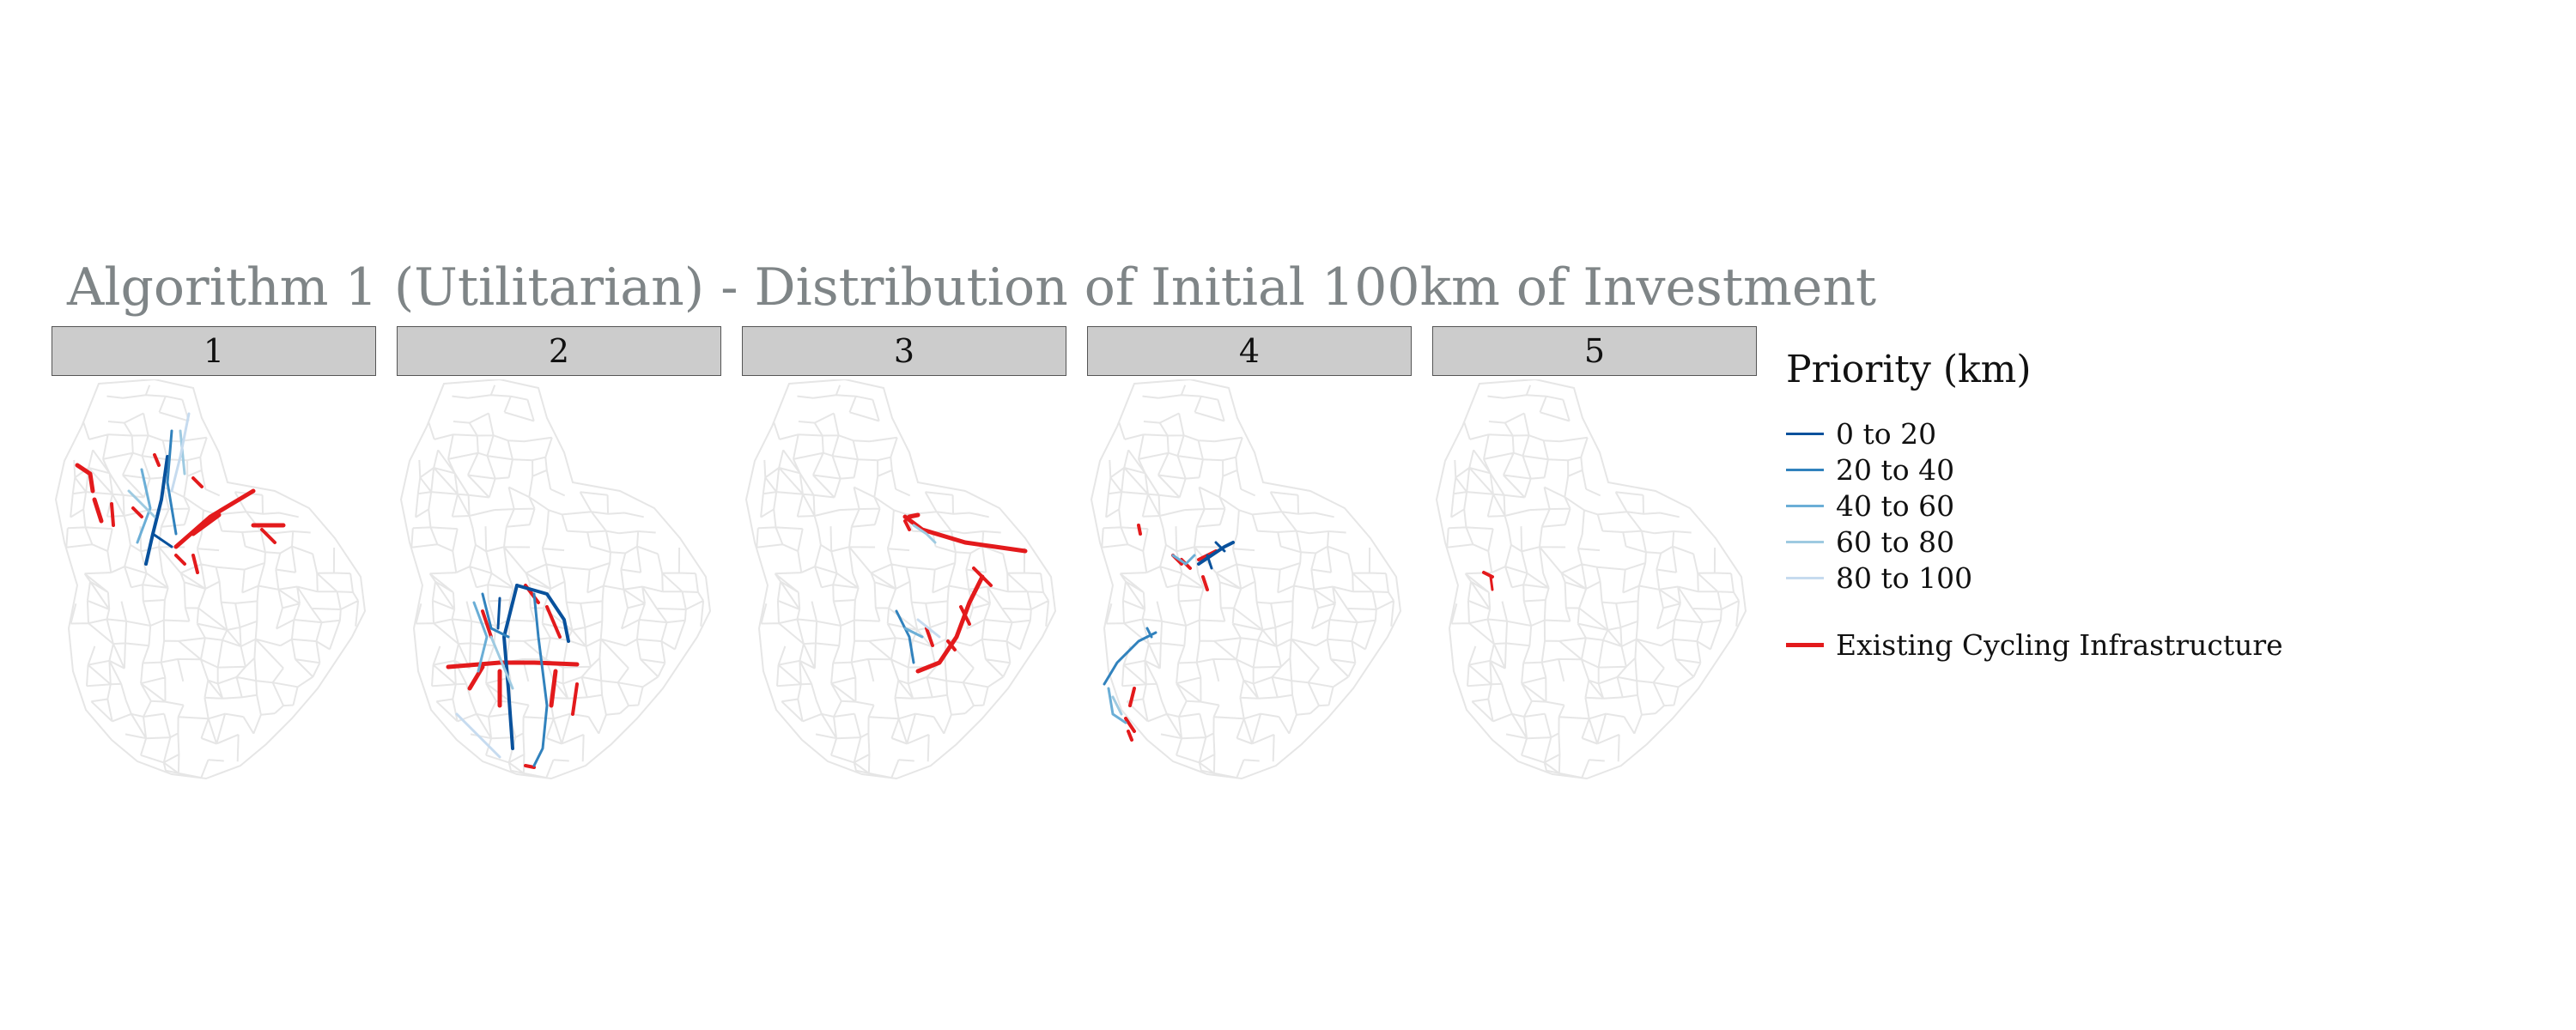  What do you see at coordinates (1594, 351) in the screenshot?
I see `facet-strip-label: 5` at bounding box center [1594, 351].